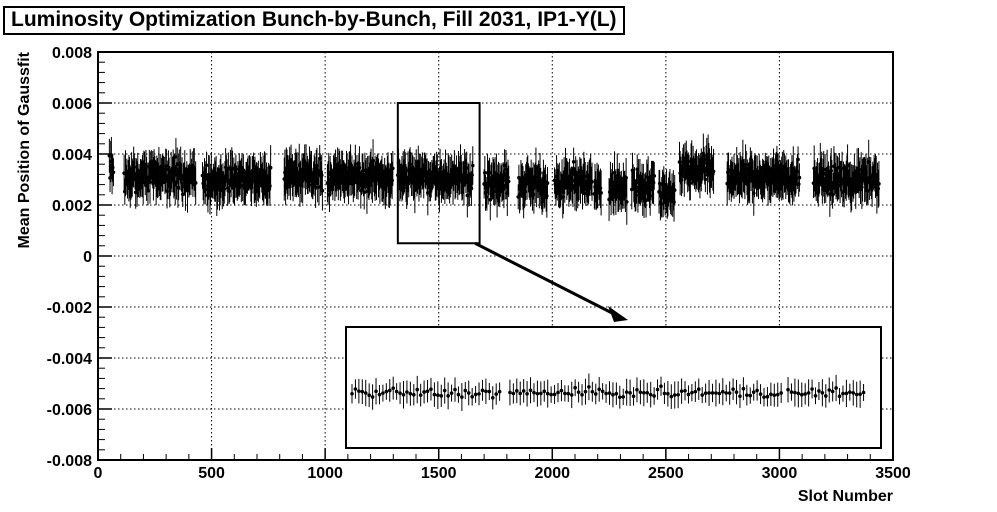 This screenshot has width=997, height=512. I want to click on y-tick-label: 0.006, so click(72, 104).